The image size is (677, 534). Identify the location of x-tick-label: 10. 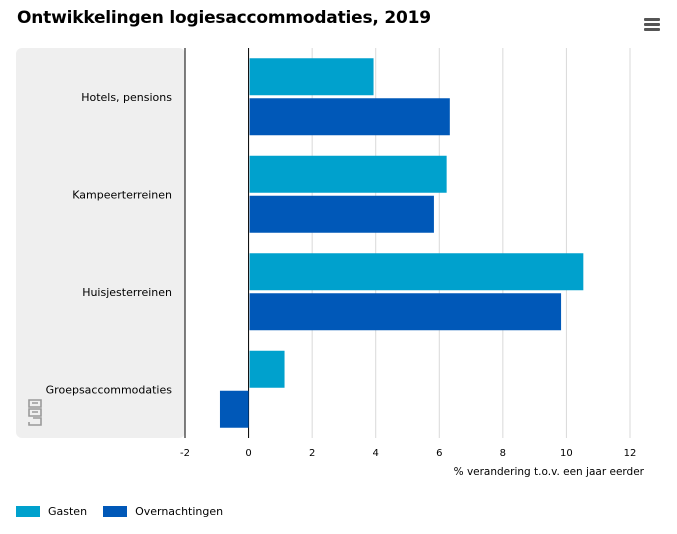
(566, 453).